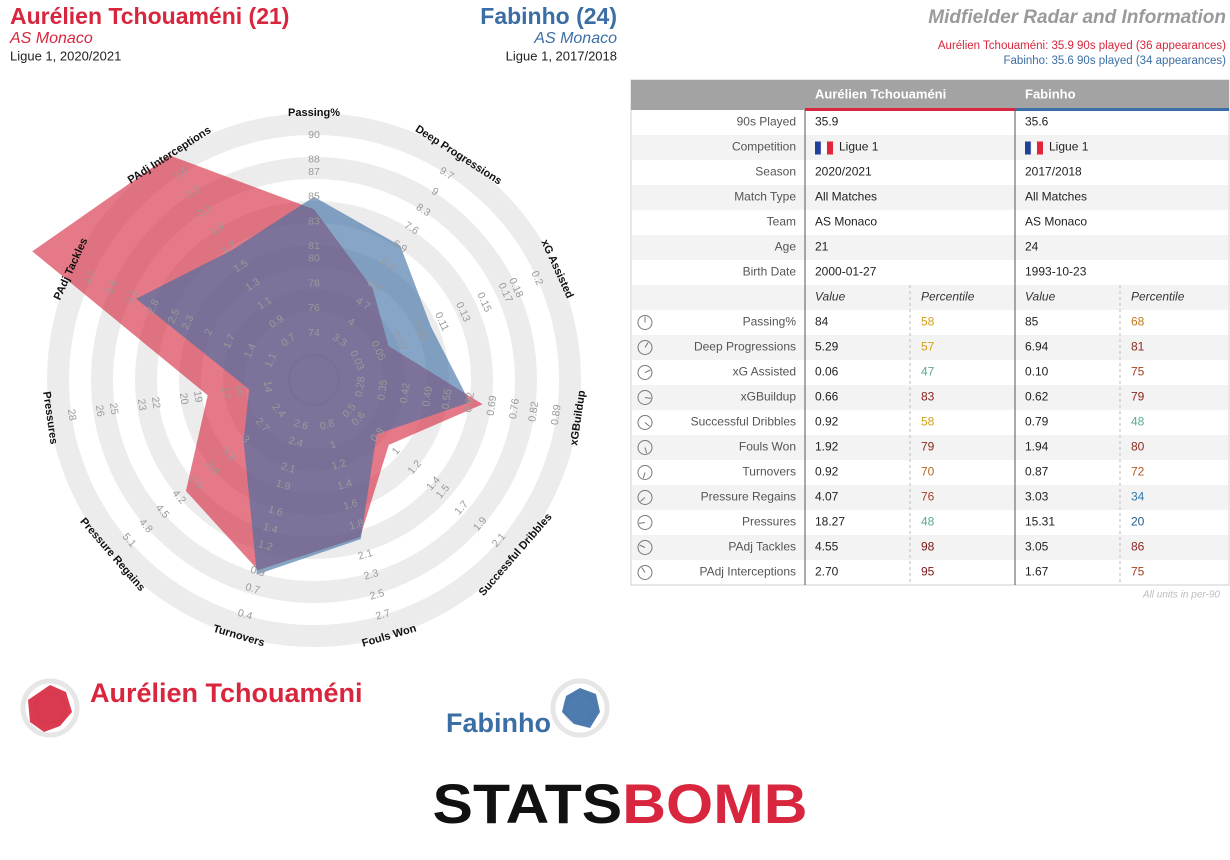  I want to click on radar-tick-label: 1.7, so click(229, 341).